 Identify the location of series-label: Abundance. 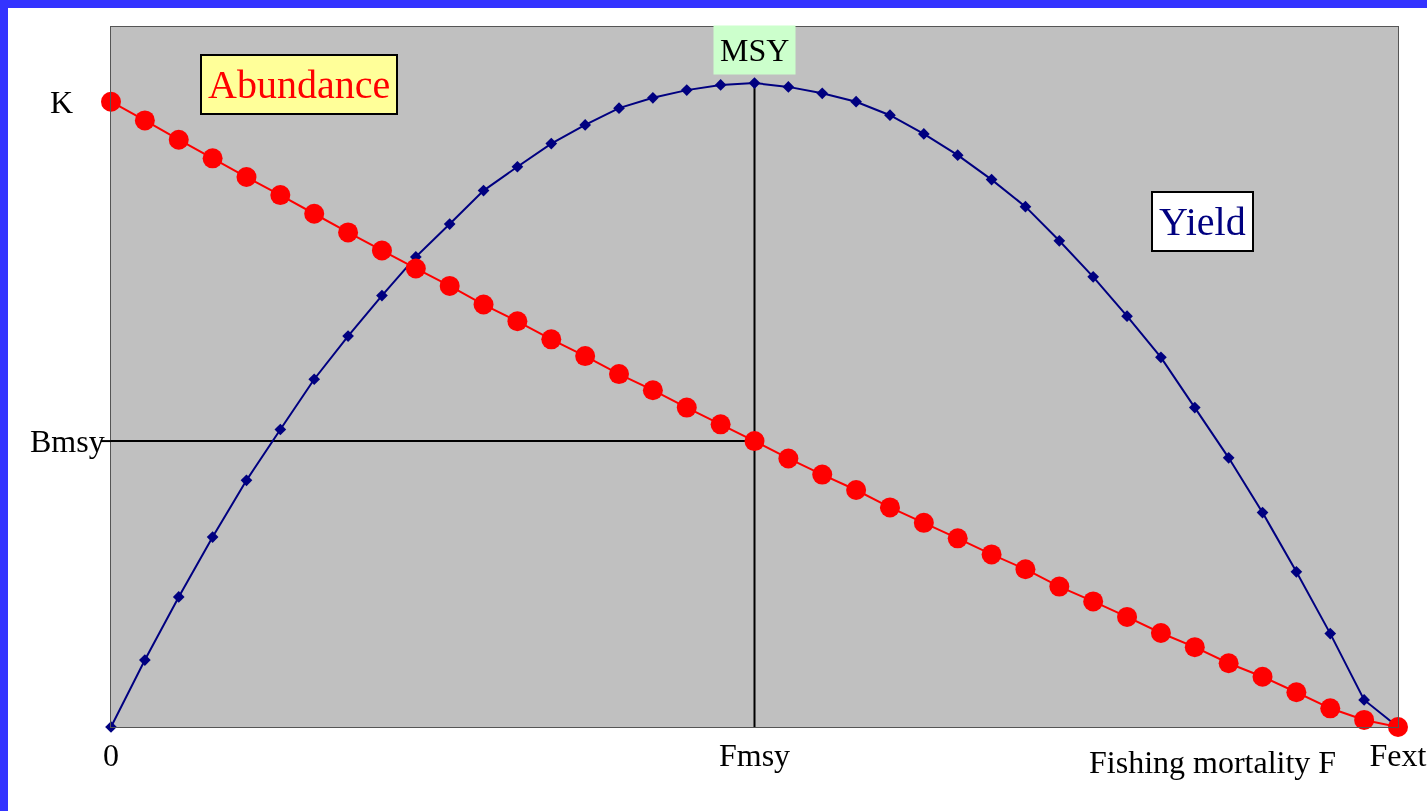
(299, 84).